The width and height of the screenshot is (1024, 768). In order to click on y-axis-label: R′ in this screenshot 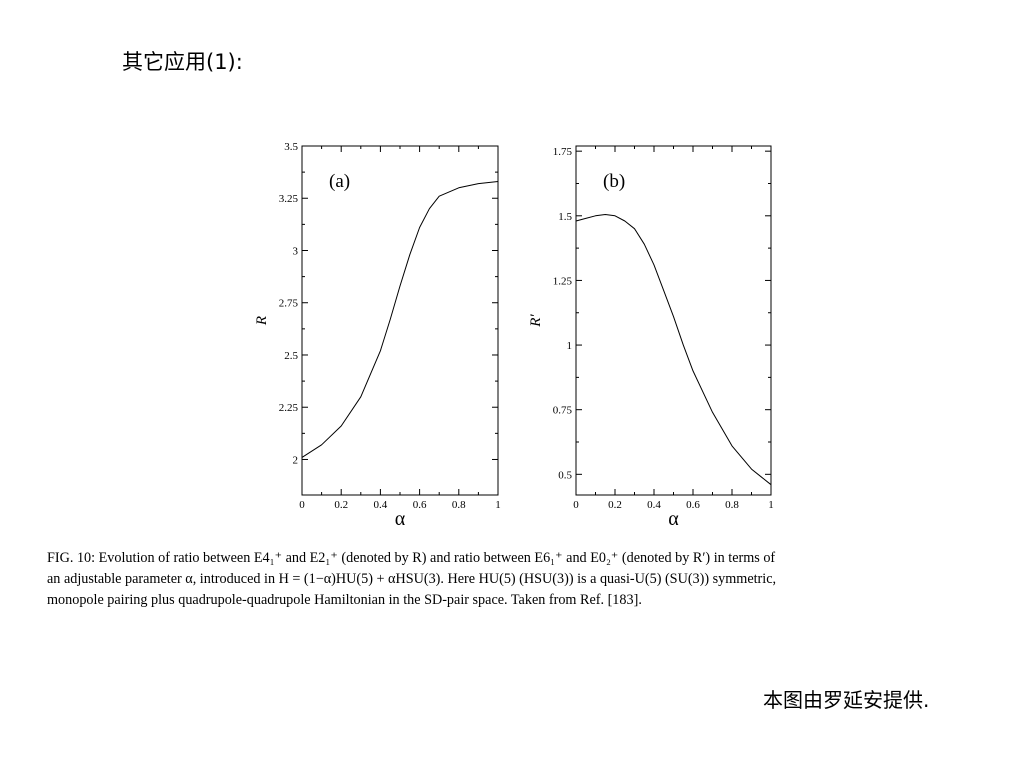, I will do `click(536, 321)`.